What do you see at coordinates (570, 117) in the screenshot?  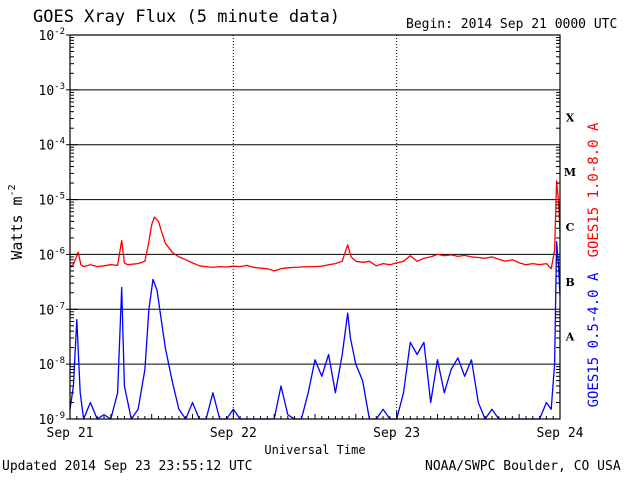 I see `flare-class-label-X: X` at bounding box center [570, 117].